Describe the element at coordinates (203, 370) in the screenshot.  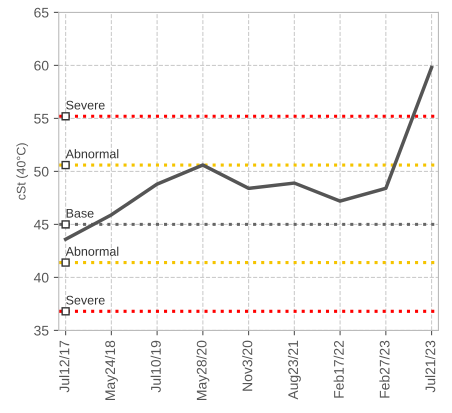
I see `x-tick-label: May28/20` at that location.